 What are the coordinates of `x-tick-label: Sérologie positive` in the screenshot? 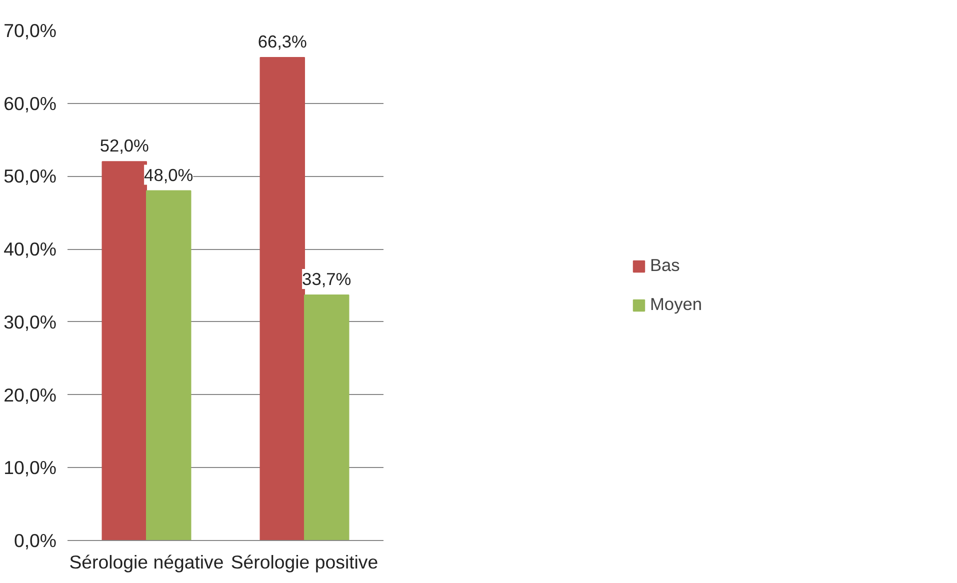 It's located at (304, 562).